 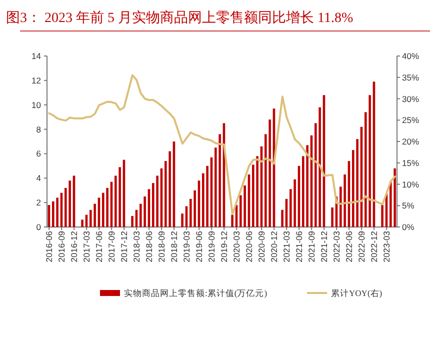 What do you see at coordinates (61, 246) in the screenshot?
I see `x-tick-label: 2016-09` at bounding box center [61, 246].